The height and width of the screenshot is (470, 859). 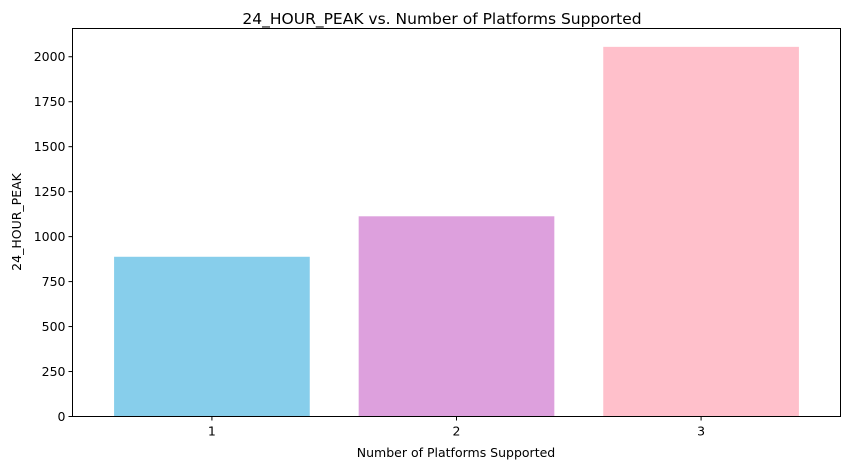 I want to click on x-tick-label: 3, so click(x=701, y=431).